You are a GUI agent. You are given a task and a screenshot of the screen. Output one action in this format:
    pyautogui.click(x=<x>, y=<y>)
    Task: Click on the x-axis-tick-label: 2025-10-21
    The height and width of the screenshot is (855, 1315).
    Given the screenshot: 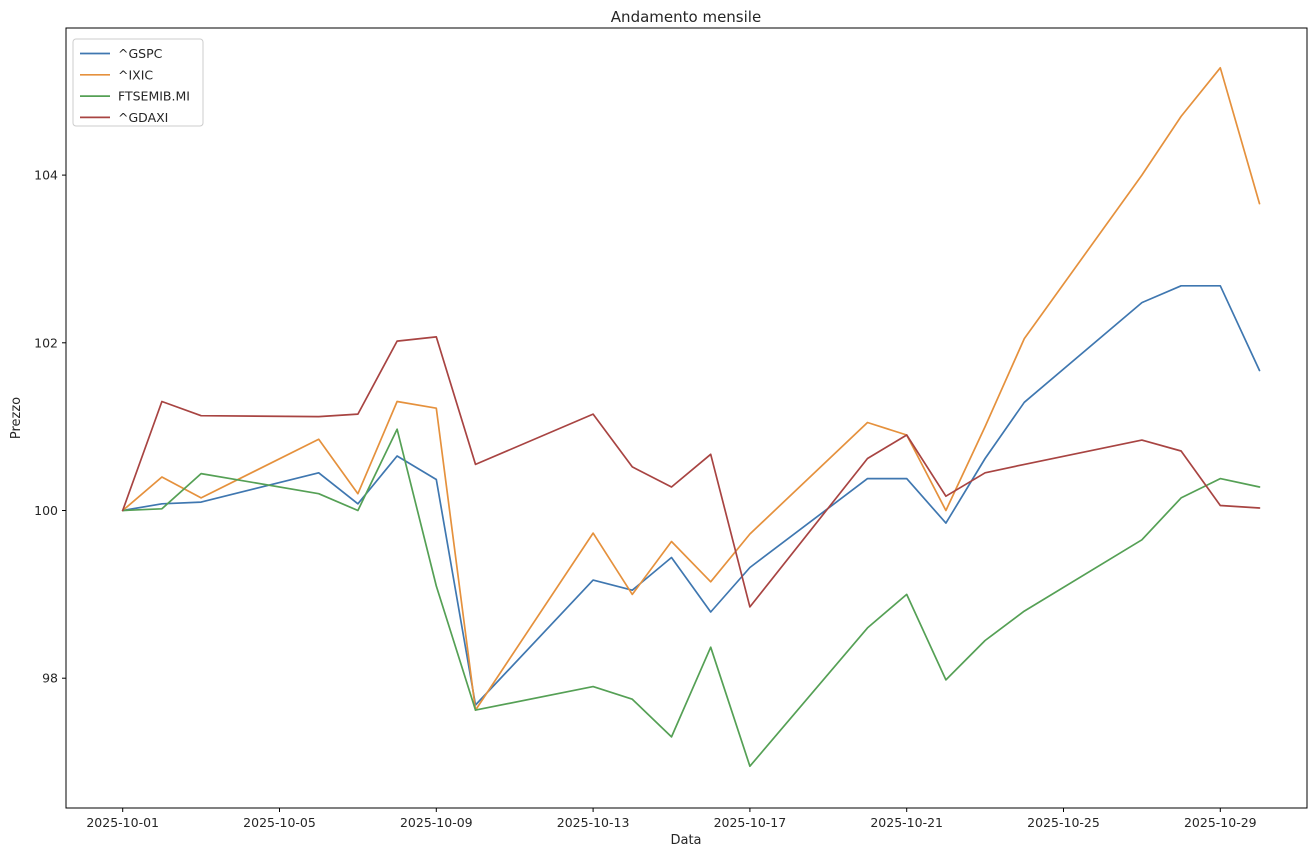 What is the action you would take?
    pyautogui.click(x=906, y=822)
    